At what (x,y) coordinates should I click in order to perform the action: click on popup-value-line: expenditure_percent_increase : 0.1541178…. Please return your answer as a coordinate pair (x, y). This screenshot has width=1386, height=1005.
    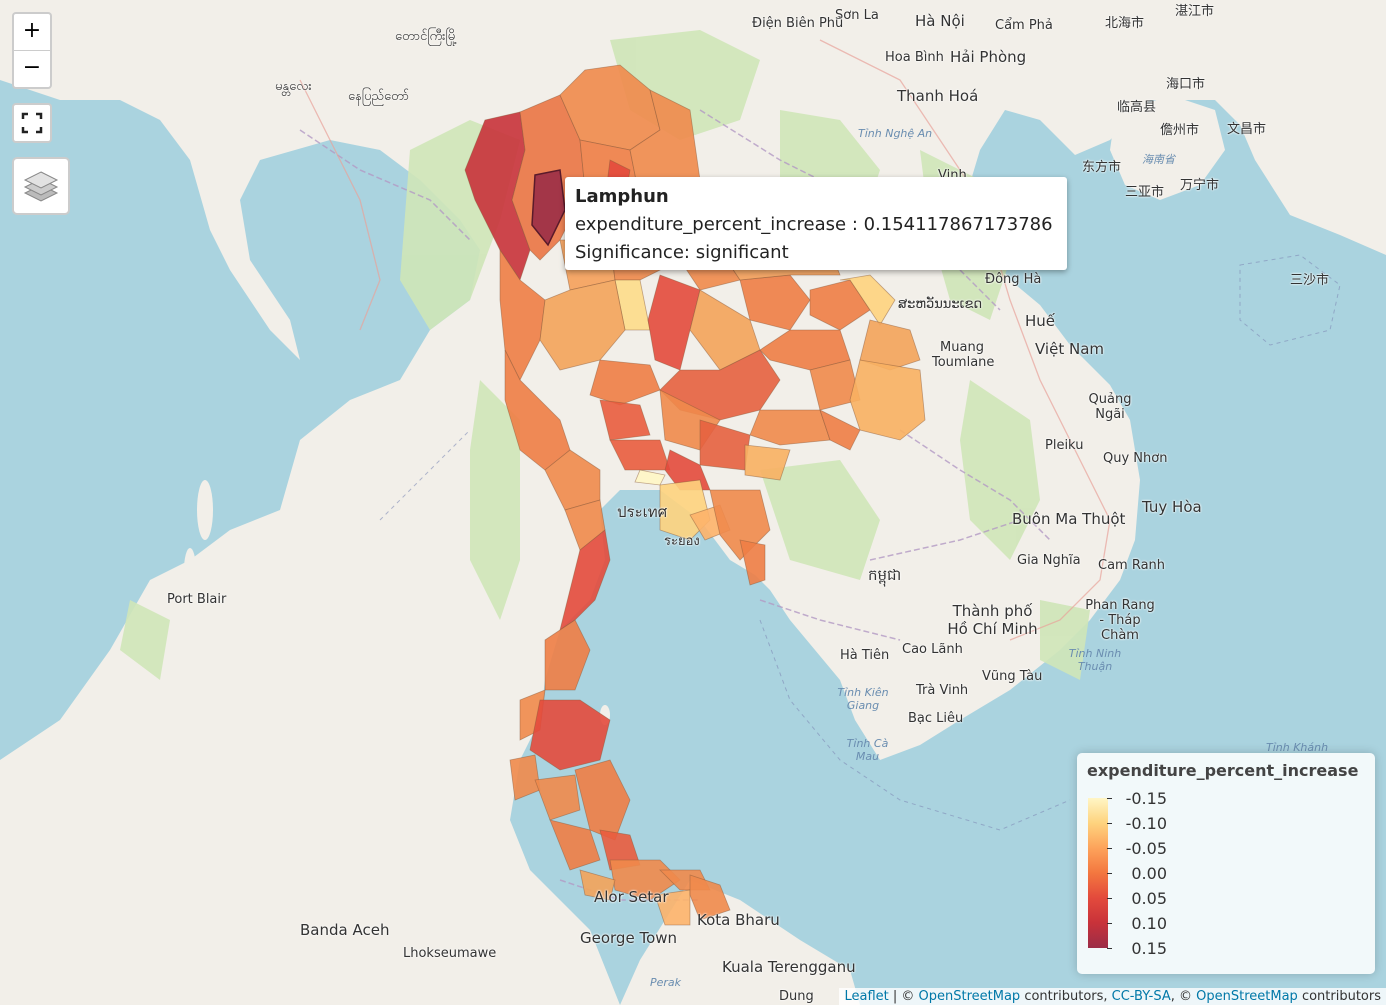
    Looking at the image, I should click on (814, 224).